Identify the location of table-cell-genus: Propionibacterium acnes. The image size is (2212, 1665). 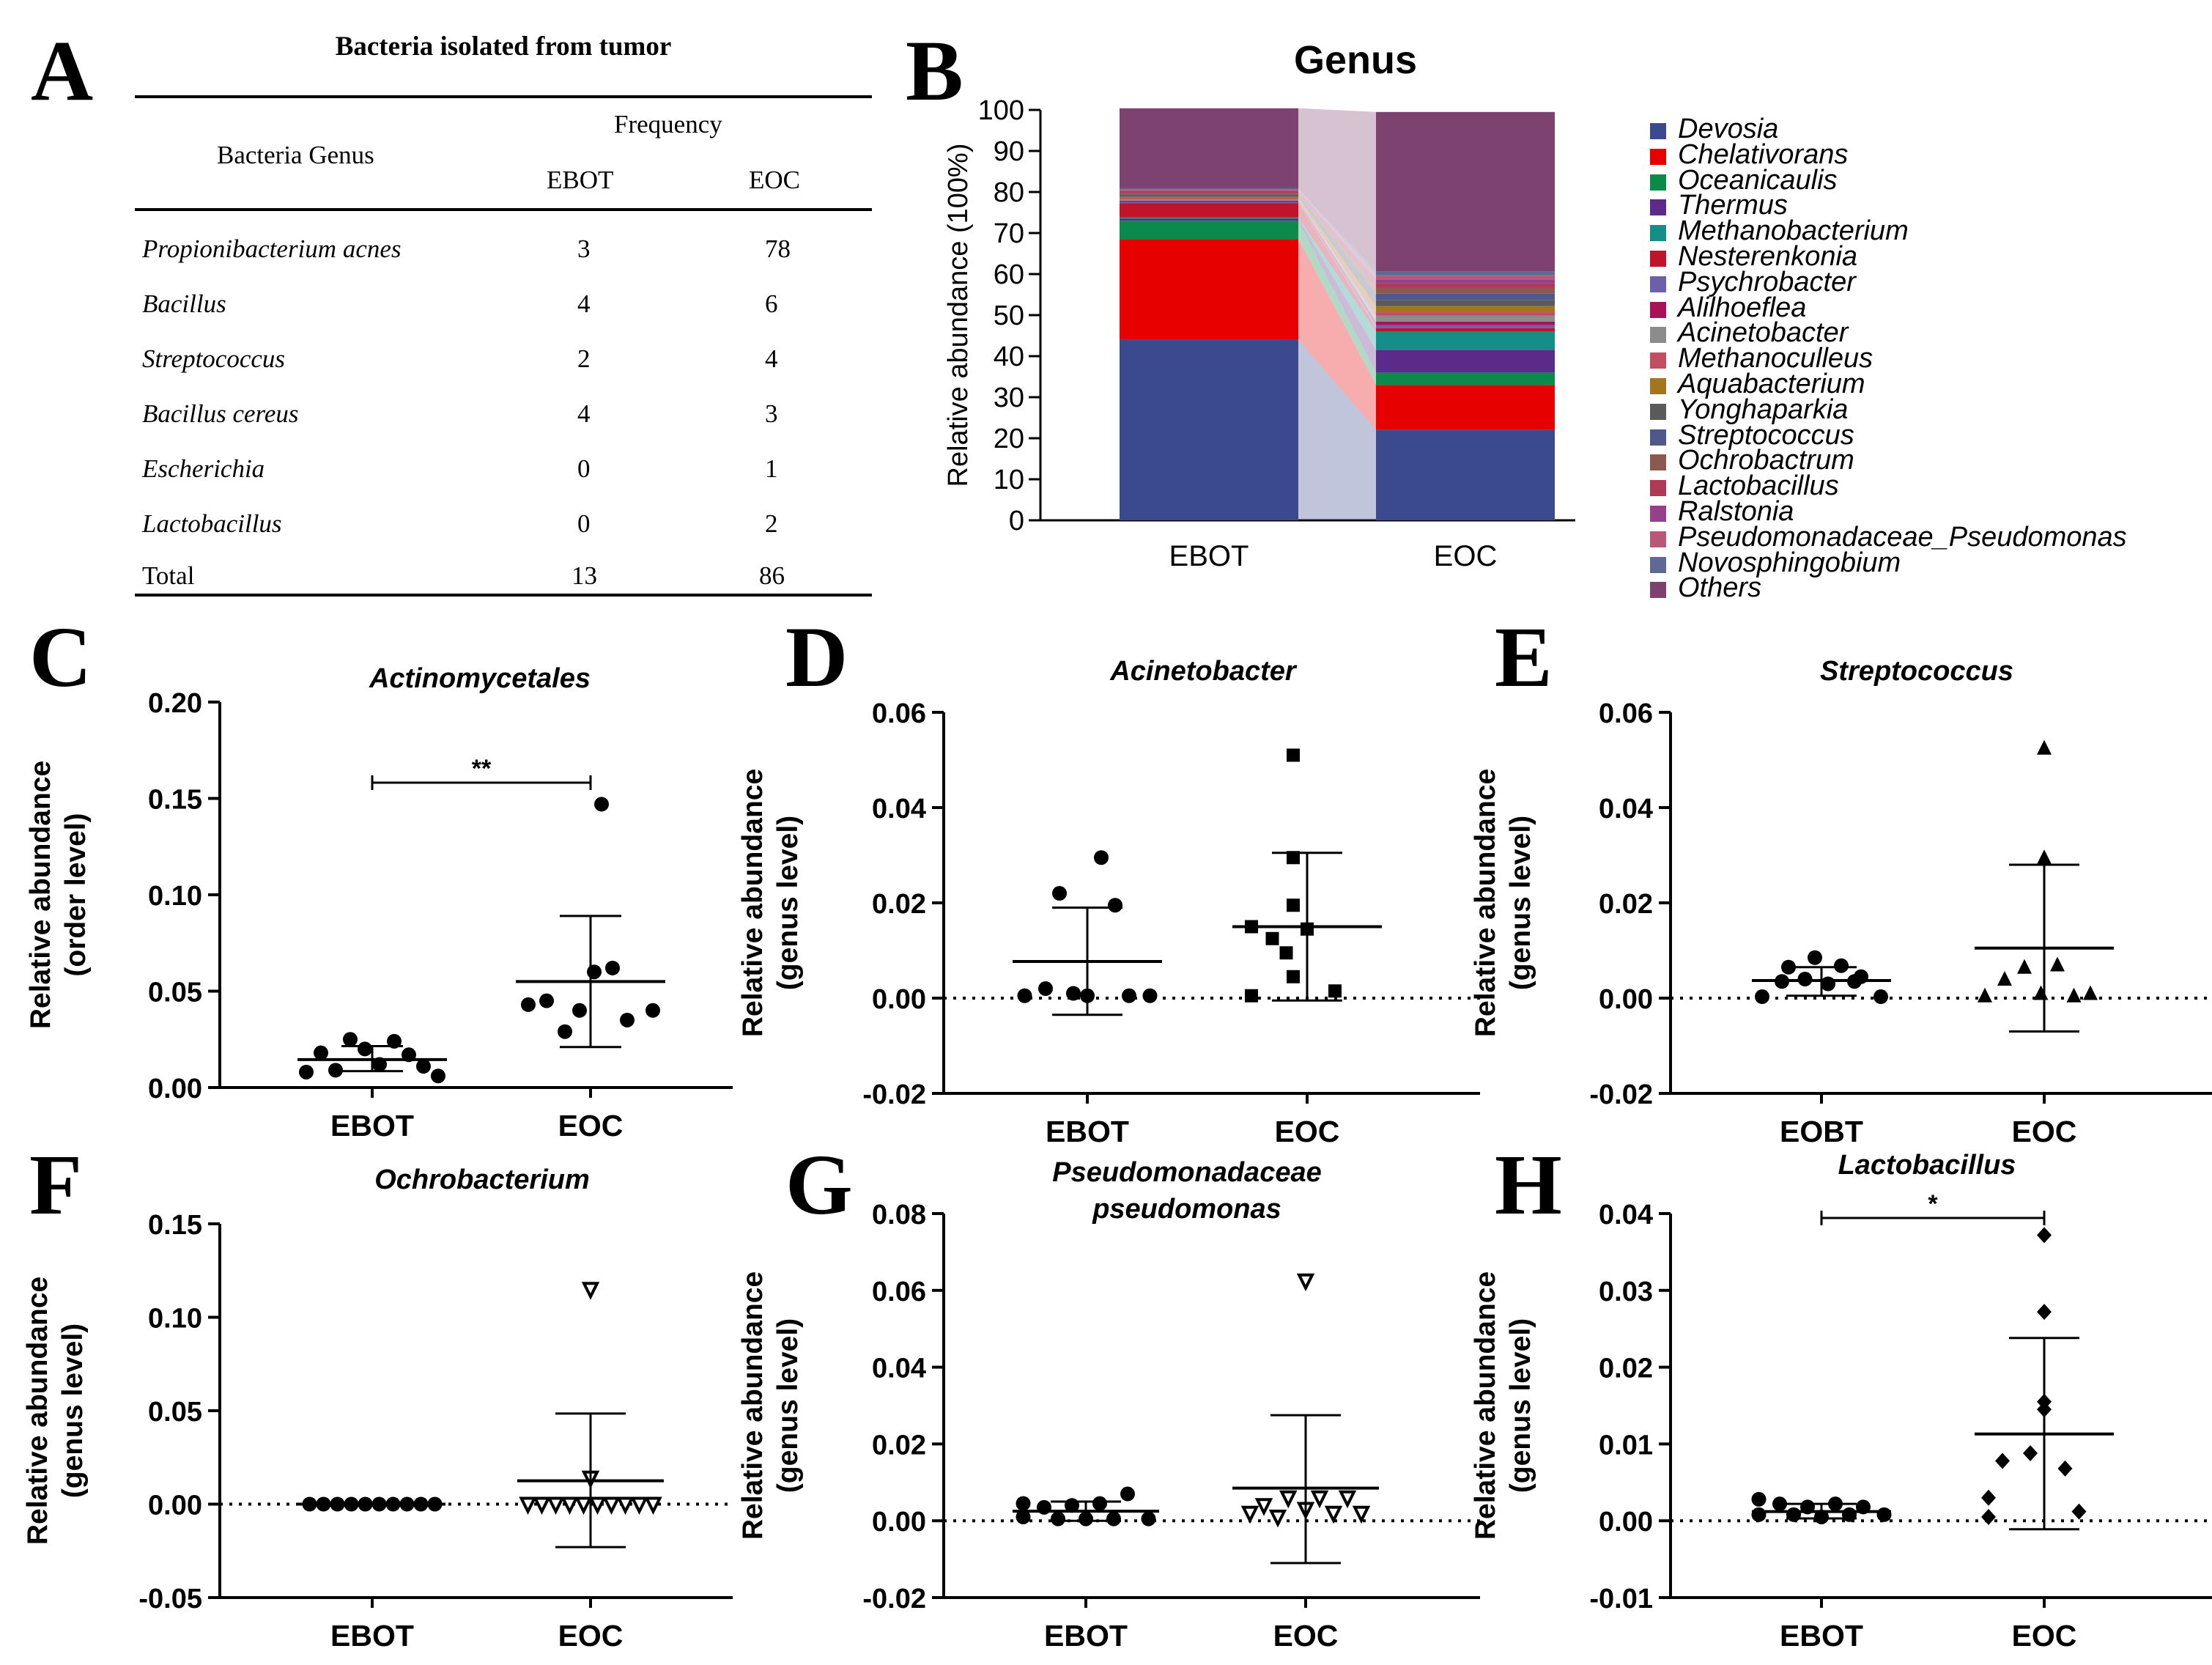
(272, 249).